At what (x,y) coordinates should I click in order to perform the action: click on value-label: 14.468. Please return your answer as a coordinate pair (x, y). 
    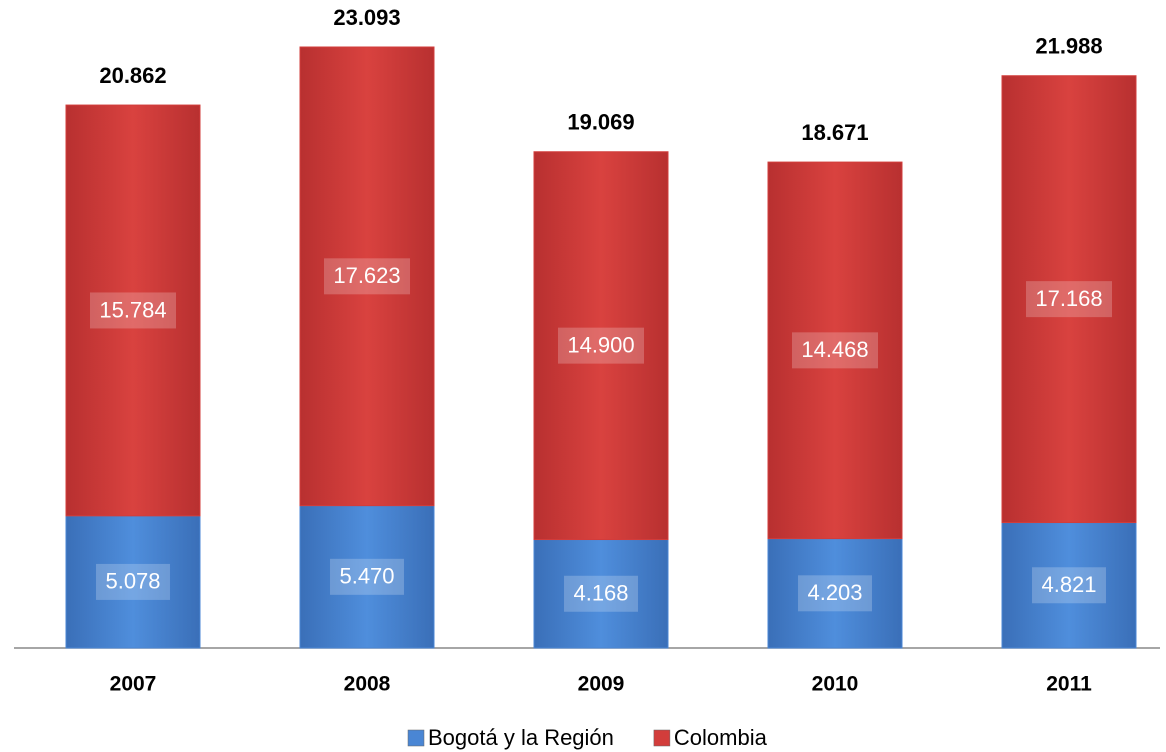
    Looking at the image, I should click on (834, 349).